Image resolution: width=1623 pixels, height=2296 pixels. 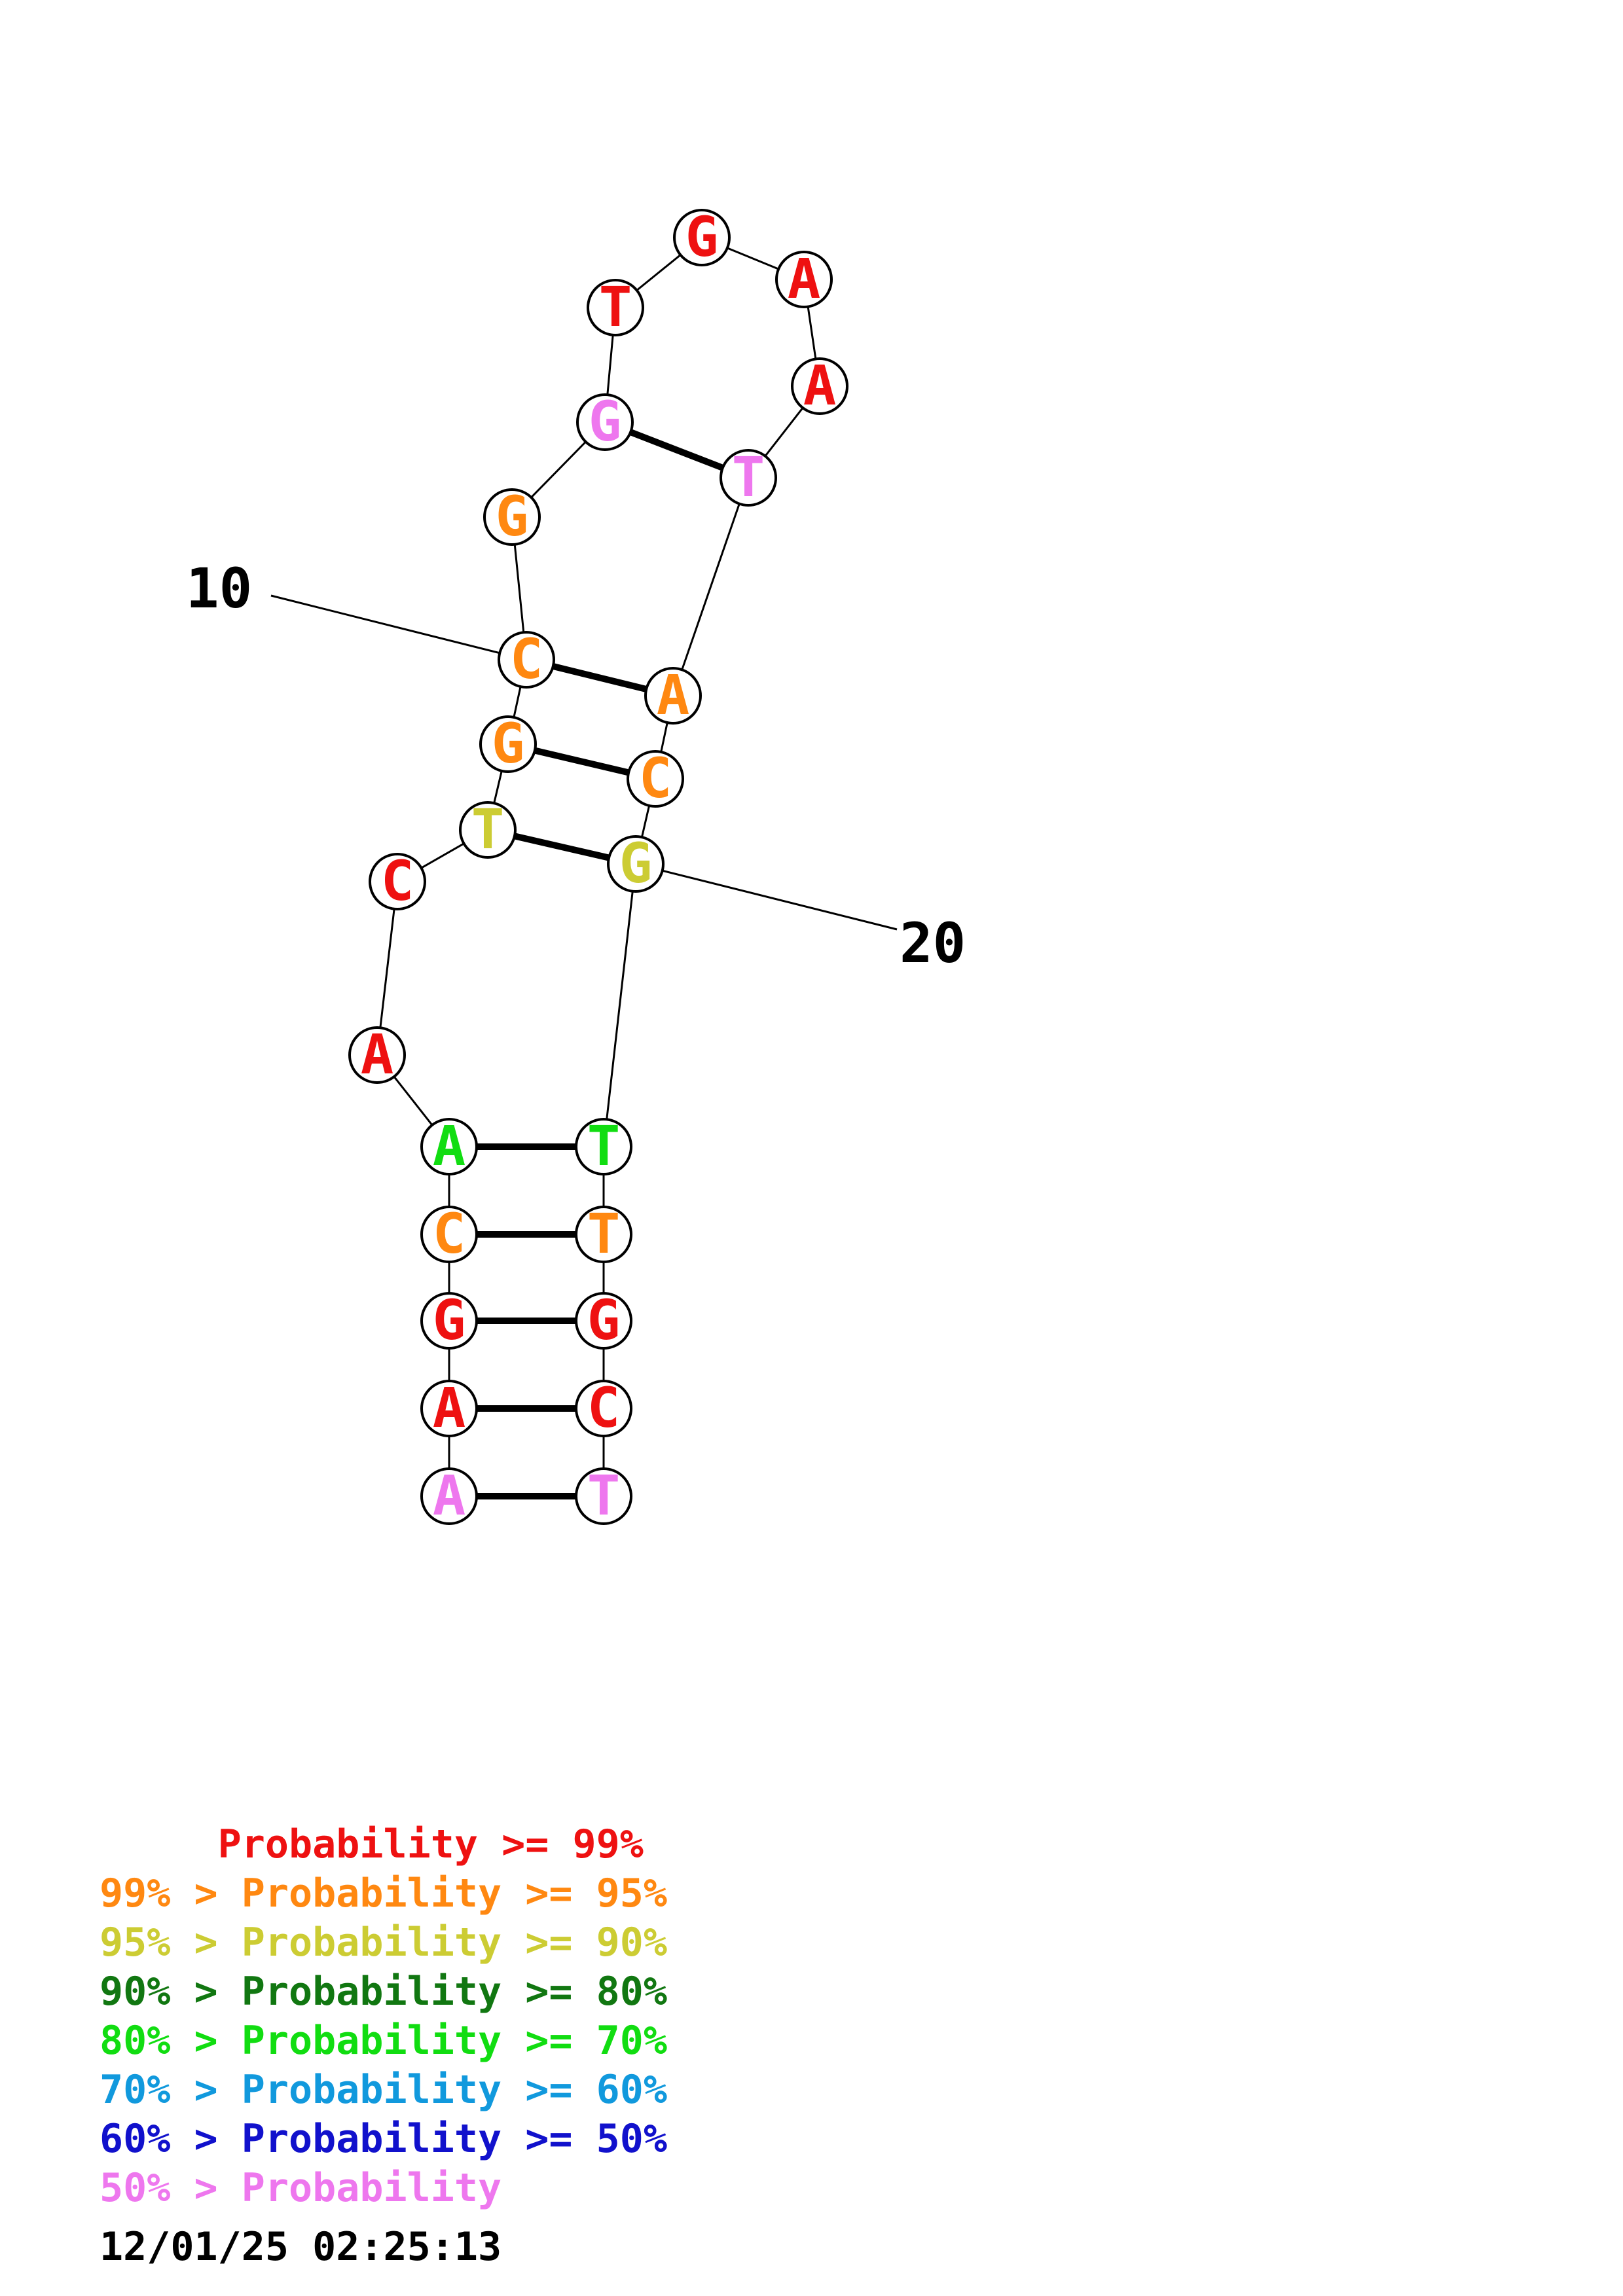 I want to click on nucleotide-2: A, so click(x=449, y=1408).